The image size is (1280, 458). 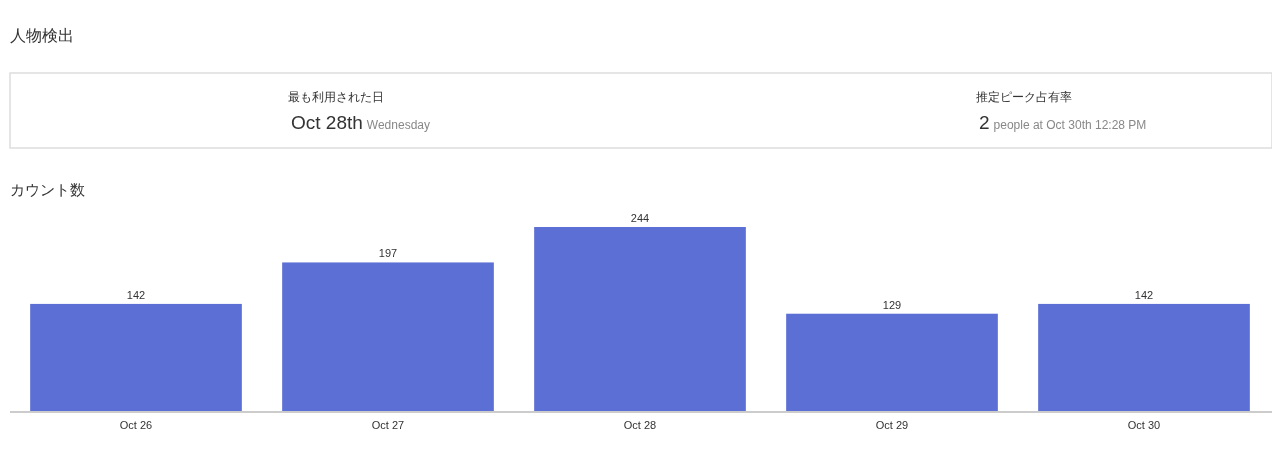 What do you see at coordinates (640, 218) in the screenshot?
I see `data-label: 244` at bounding box center [640, 218].